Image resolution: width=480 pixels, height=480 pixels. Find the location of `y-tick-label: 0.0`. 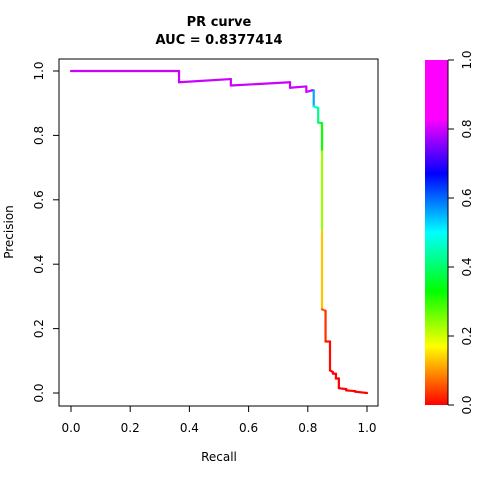

y-tick-label: 0.0 is located at coordinates (39, 392).